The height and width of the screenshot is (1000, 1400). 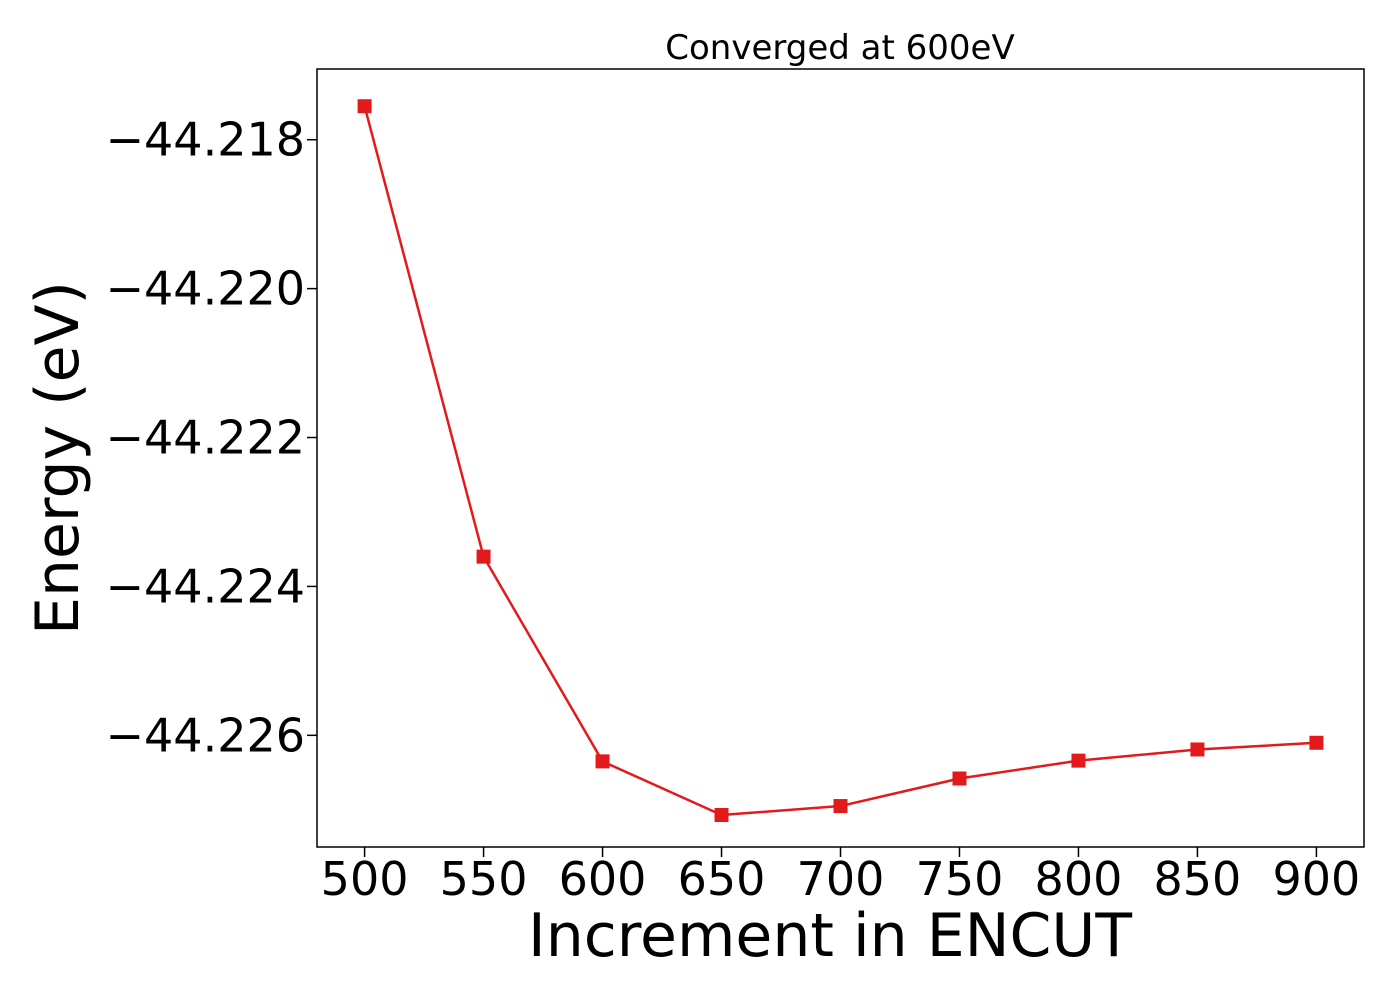 I want to click on y-tick-label: −44.220, so click(x=206, y=289).